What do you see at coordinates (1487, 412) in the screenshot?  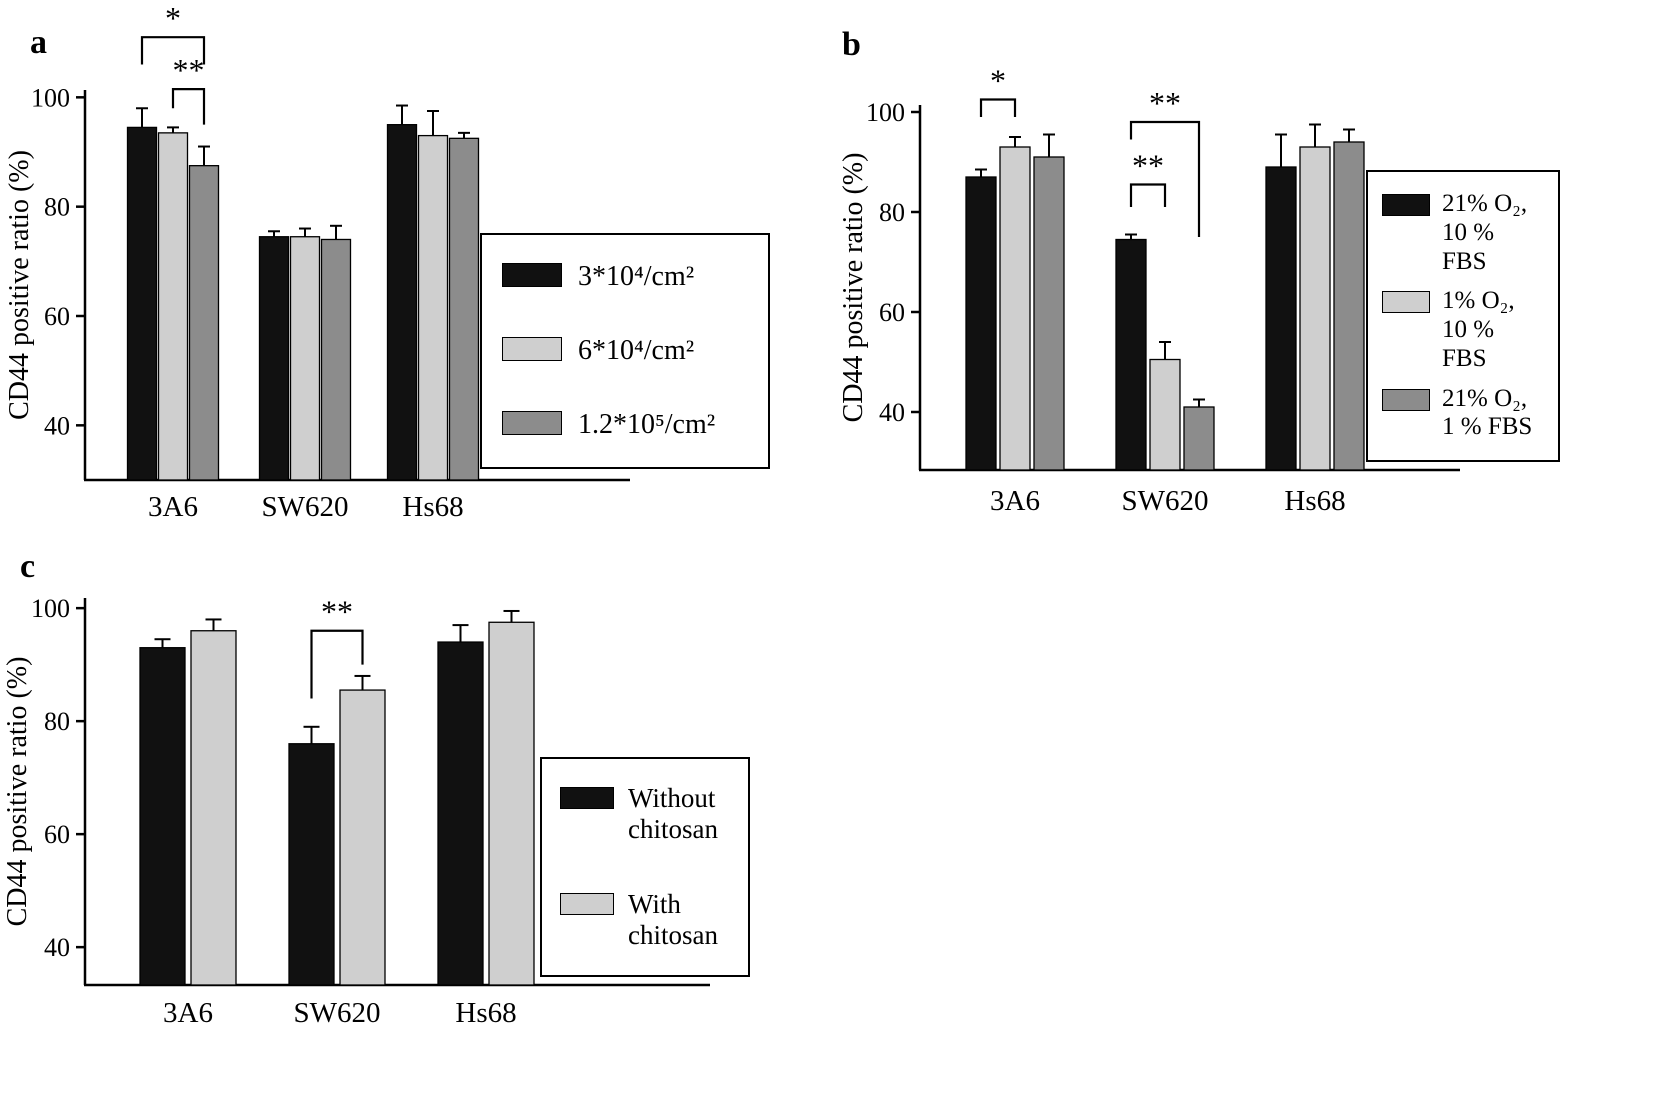 I see `legend-label: 21% O₂, 1 % FBS` at bounding box center [1487, 412].